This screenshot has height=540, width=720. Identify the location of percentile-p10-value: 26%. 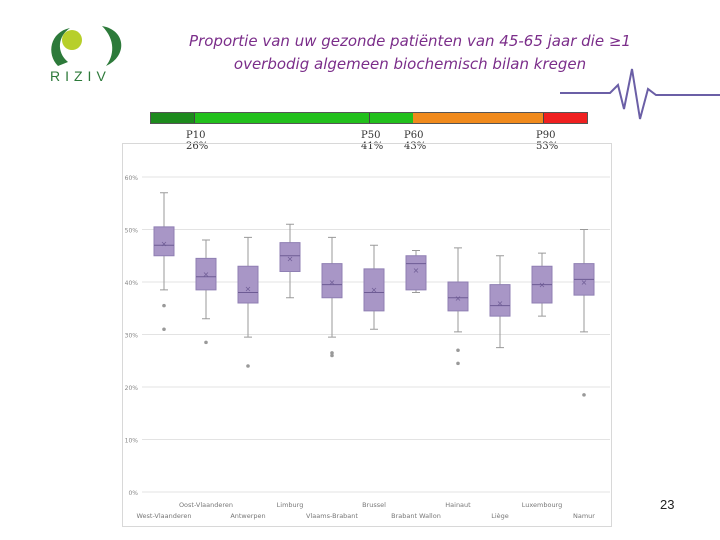
(197, 146).